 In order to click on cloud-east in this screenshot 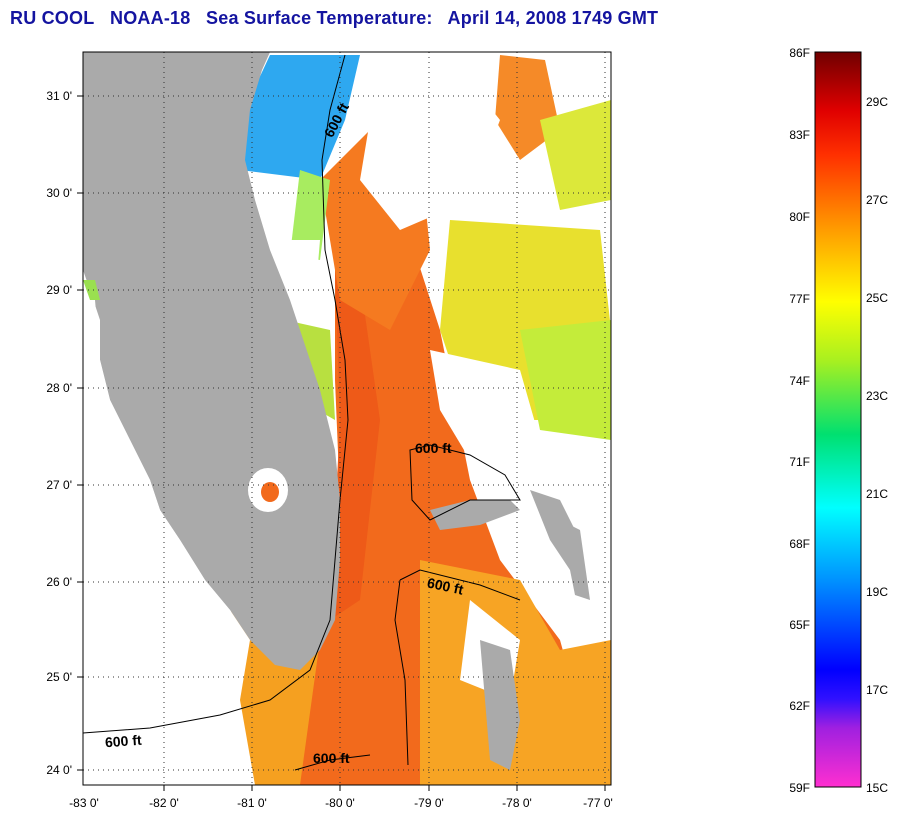, I will do `click(570, 520)`.